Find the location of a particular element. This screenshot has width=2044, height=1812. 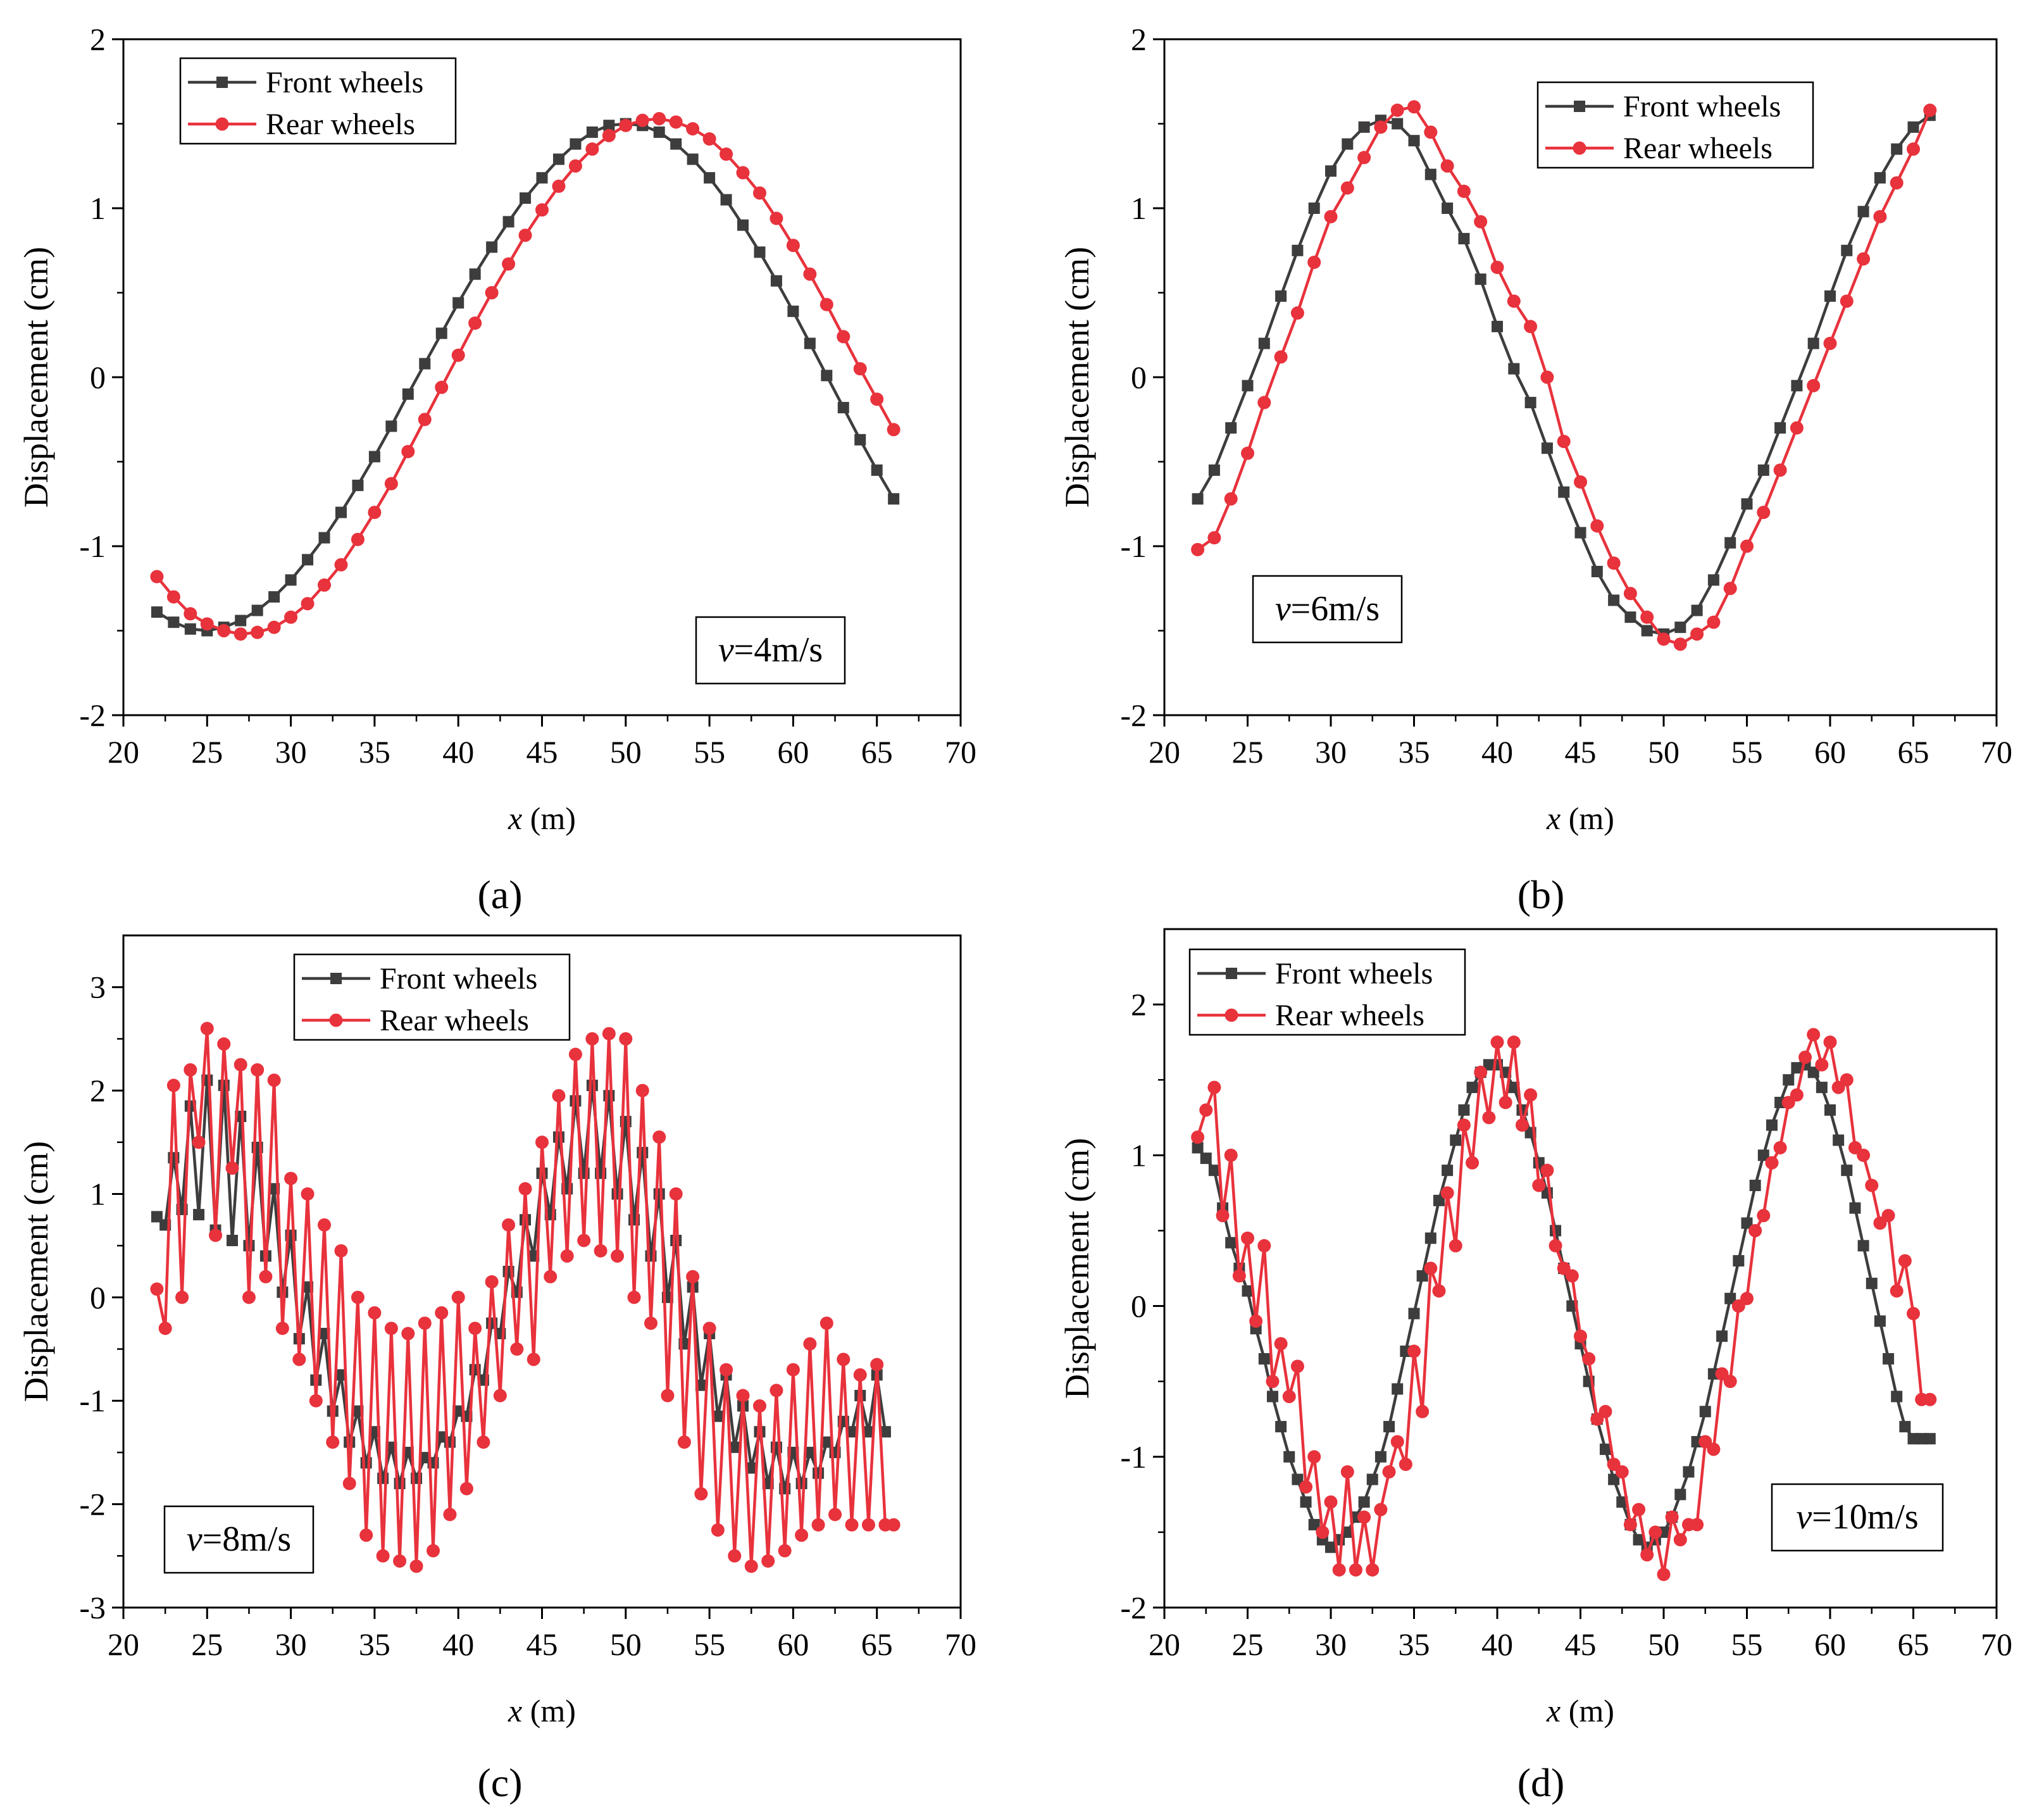

legend-rear-label: Rear wheels is located at coordinates (454, 1021).